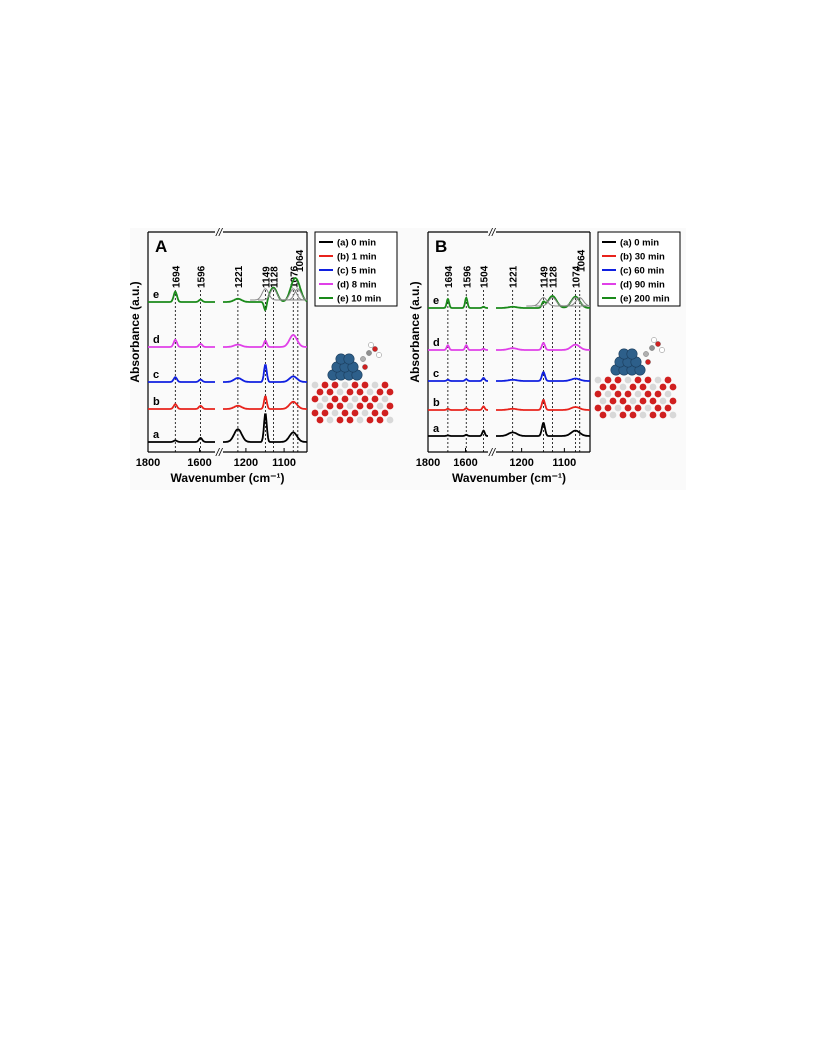  What do you see at coordinates (645, 299) in the screenshot?
I see `legend-entry: (e) 200 min` at bounding box center [645, 299].